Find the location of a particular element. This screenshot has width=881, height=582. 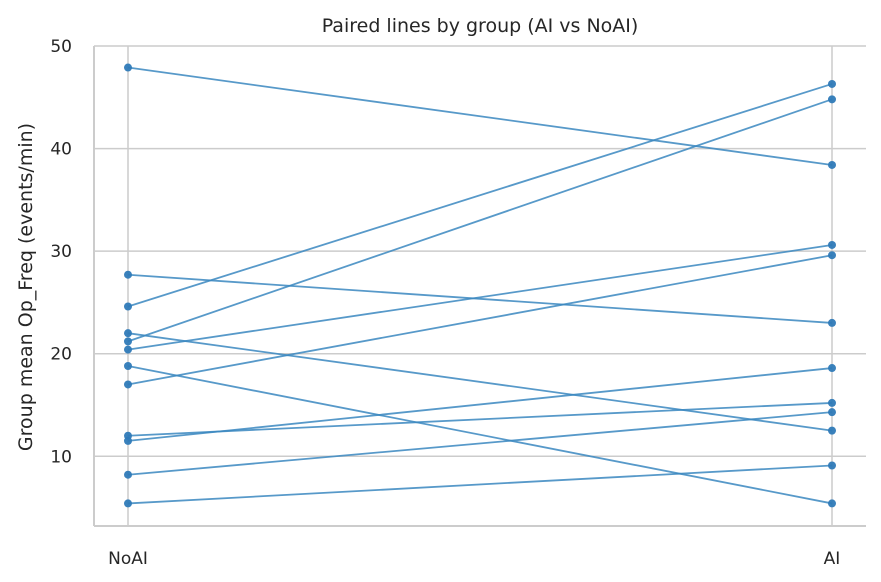

y-tick-label: 20 is located at coordinates (61, 355).